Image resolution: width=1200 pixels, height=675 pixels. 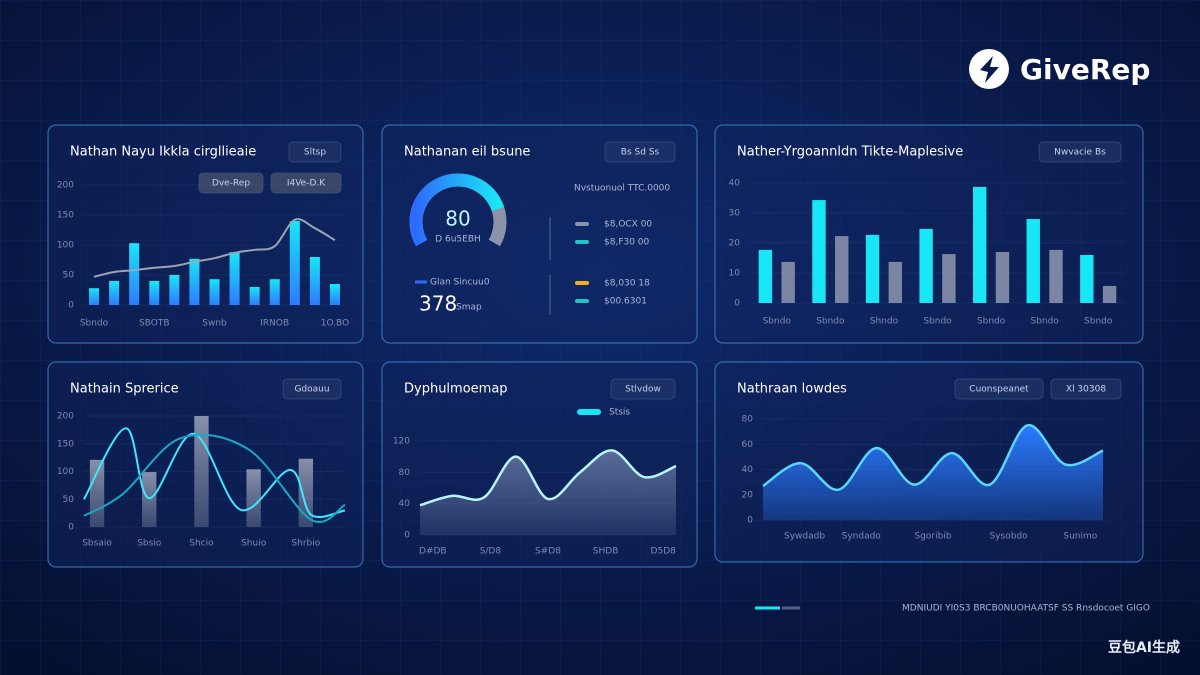 I want to click on y-tick-label: 60, so click(x=748, y=445).